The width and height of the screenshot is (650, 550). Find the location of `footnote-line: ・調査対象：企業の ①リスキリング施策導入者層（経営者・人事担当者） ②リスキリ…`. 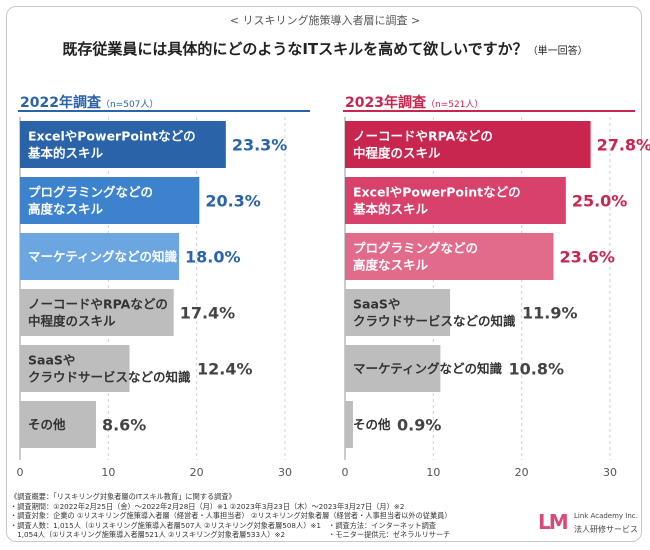

footnote-line: ・調査対象：企業の ①リスキリング施策導入者層（経営者・人事担当者） ②リスキリ… is located at coordinates (231, 516).